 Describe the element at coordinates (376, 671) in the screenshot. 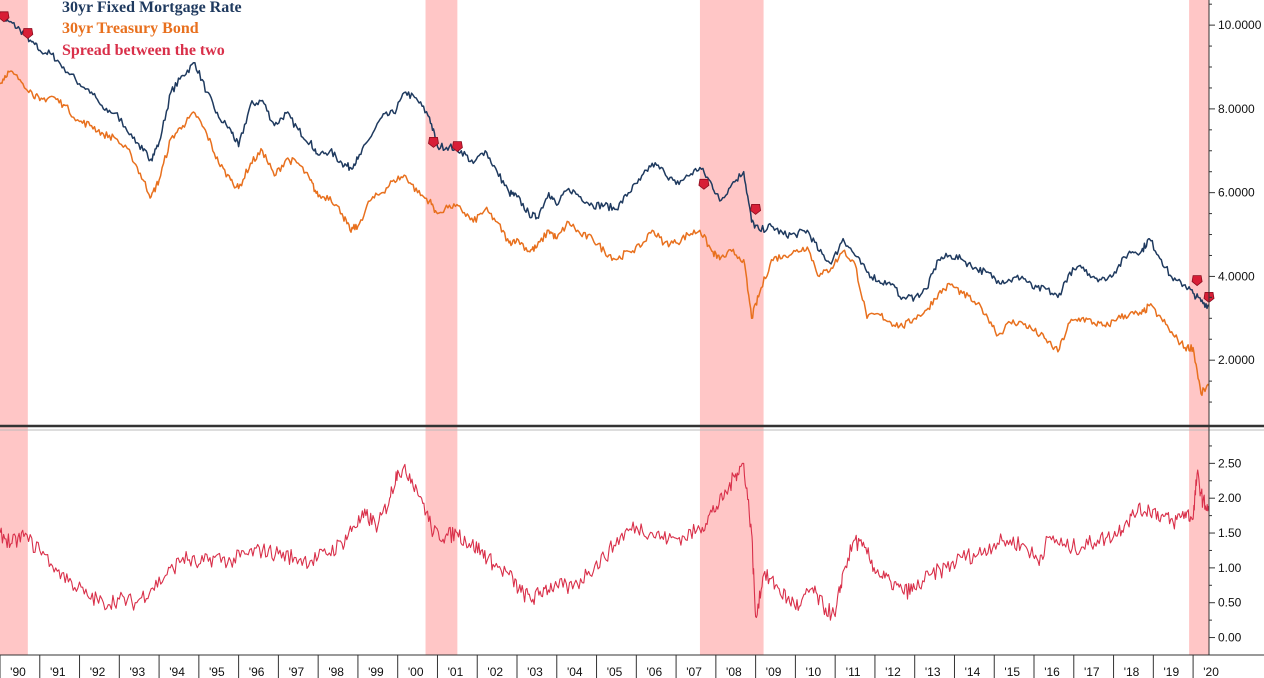

I see `x-tick-label: '99` at that location.